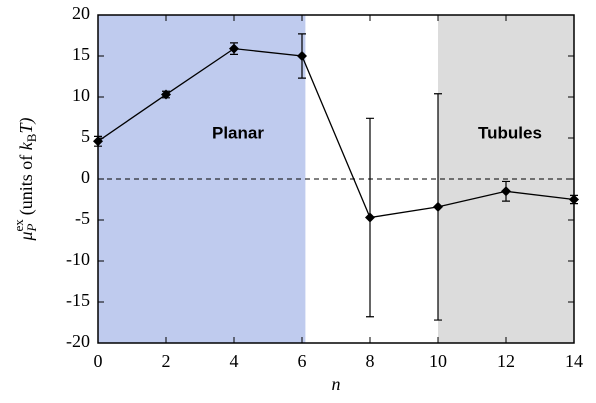 The image size is (596, 403). What do you see at coordinates (18, 225) in the screenshot?
I see `y-label-sup: ex` at bounding box center [18, 225].